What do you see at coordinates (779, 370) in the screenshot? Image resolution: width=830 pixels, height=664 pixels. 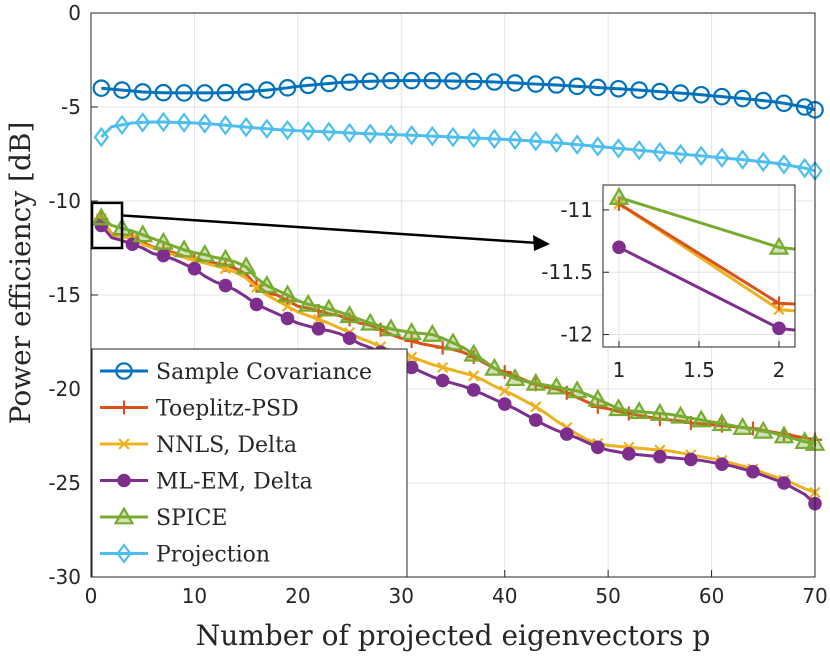 I see `inset-x-tick-label: 2` at bounding box center [779, 370].